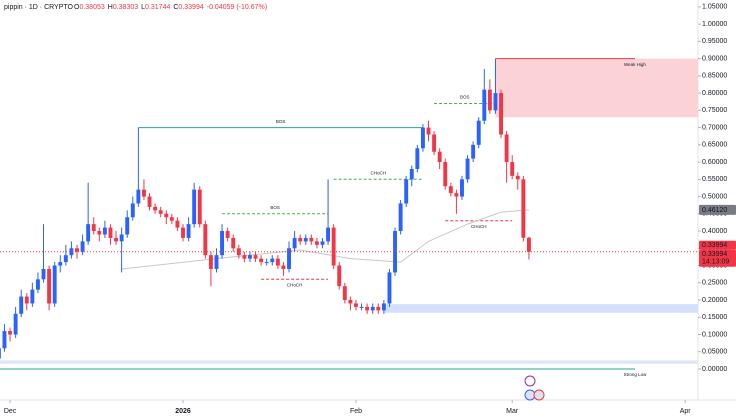 Image resolution: width=736 pixels, height=420 pixels. Describe the element at coordinates (636, 374) in the screenshot. I see `structure-label: Strong Low` at that location.